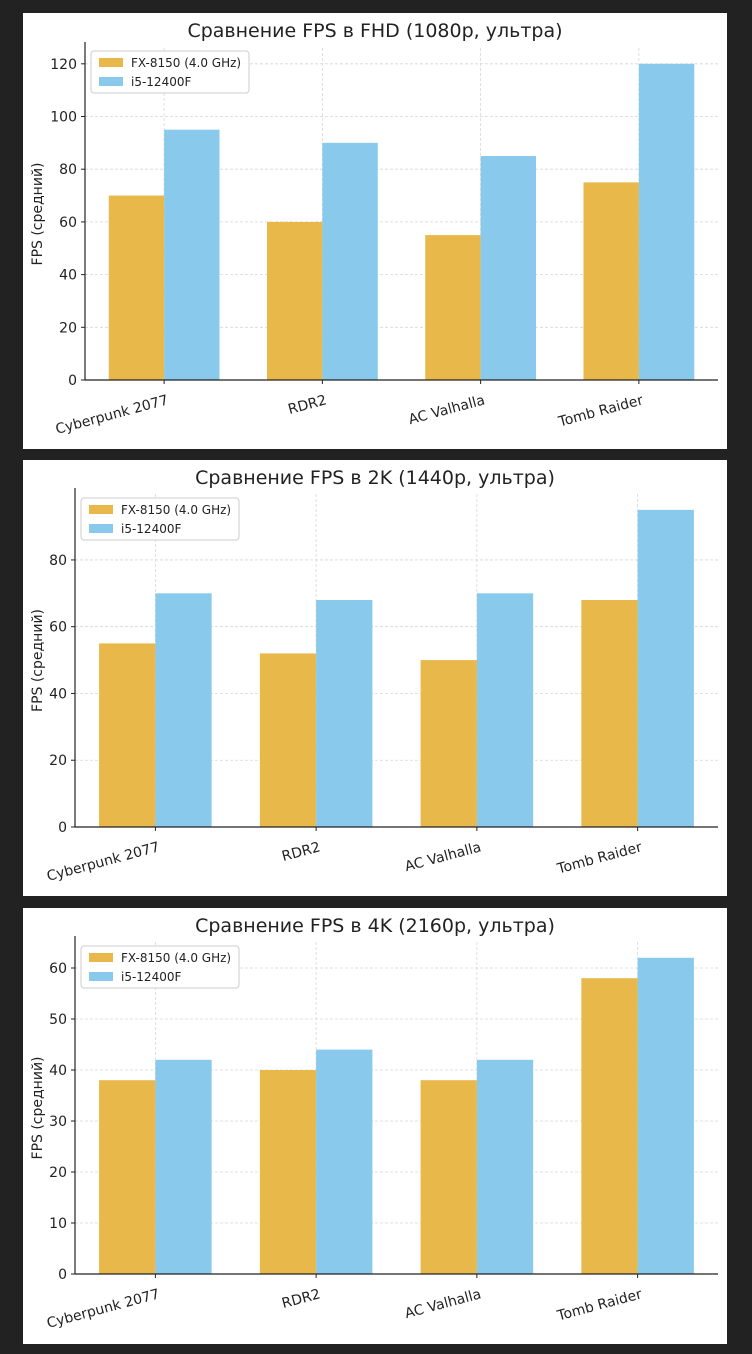  What do you see at coordinates (58, 1224) in the screenshot?
I see `chart-4k-y-tick-label: 10` at bounding box center [58, 1224].